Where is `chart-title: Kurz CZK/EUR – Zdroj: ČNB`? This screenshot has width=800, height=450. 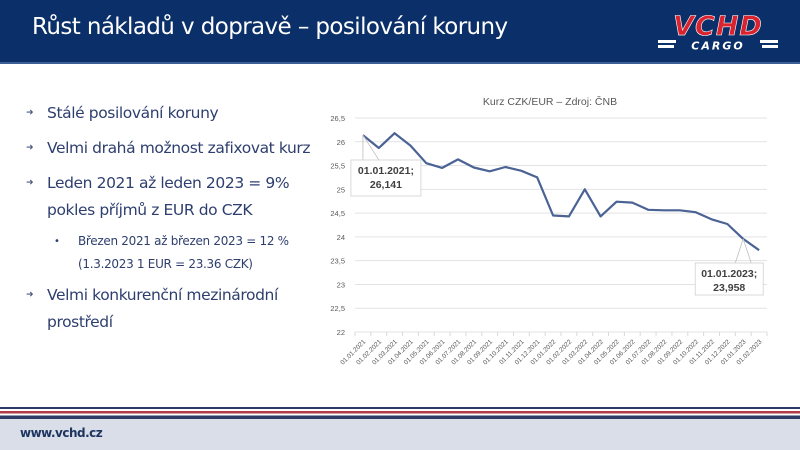 chart-title: Kurz CZK/EUR – Zdroj: ČNB is located at coordinates (550, 101).